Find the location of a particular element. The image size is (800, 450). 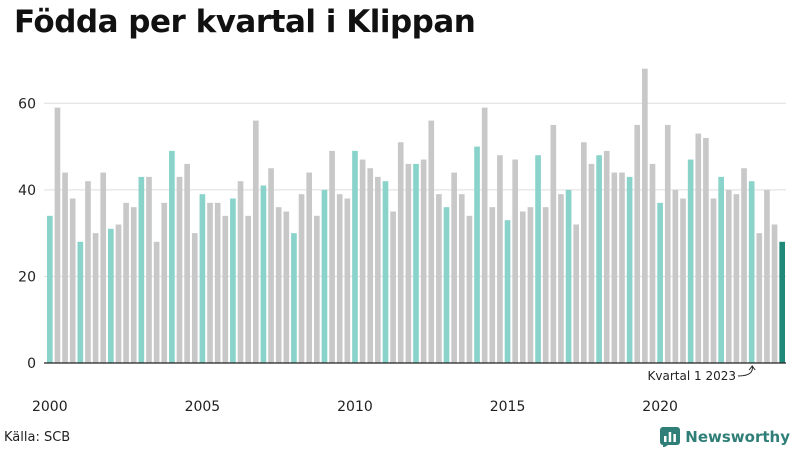

x-tick-label: 2015 is located at coordinates (508, 407).